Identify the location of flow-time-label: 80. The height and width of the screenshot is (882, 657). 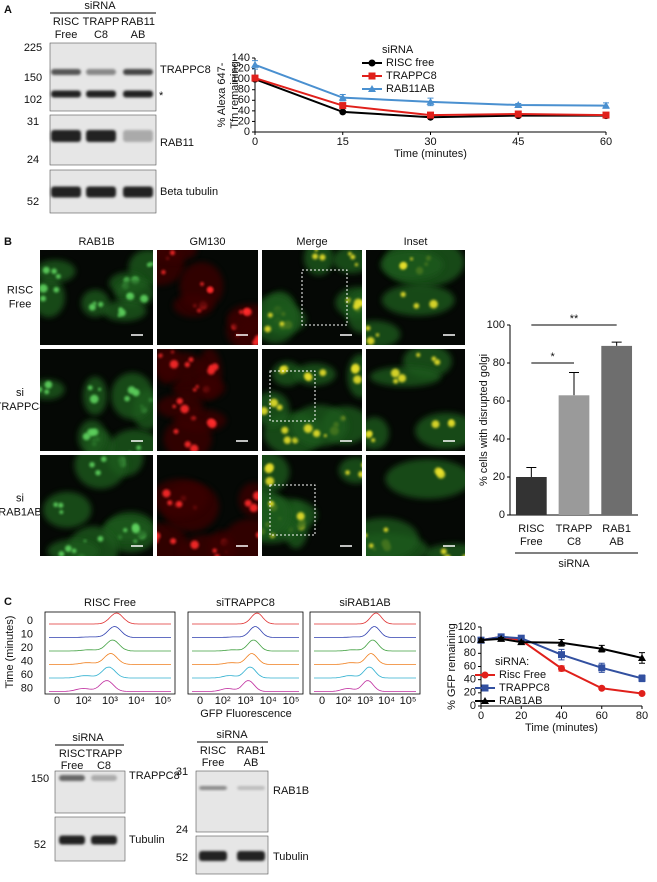
(27, 688).